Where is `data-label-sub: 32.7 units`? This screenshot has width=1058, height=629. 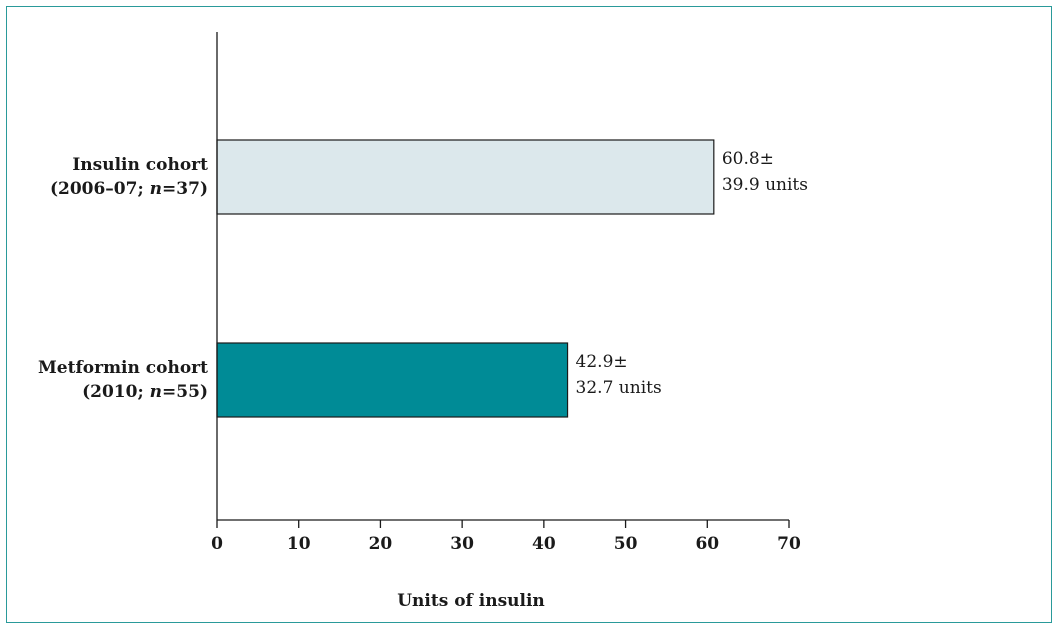
data-label-sub: 32.7 units is located at coordinates (619, 388).